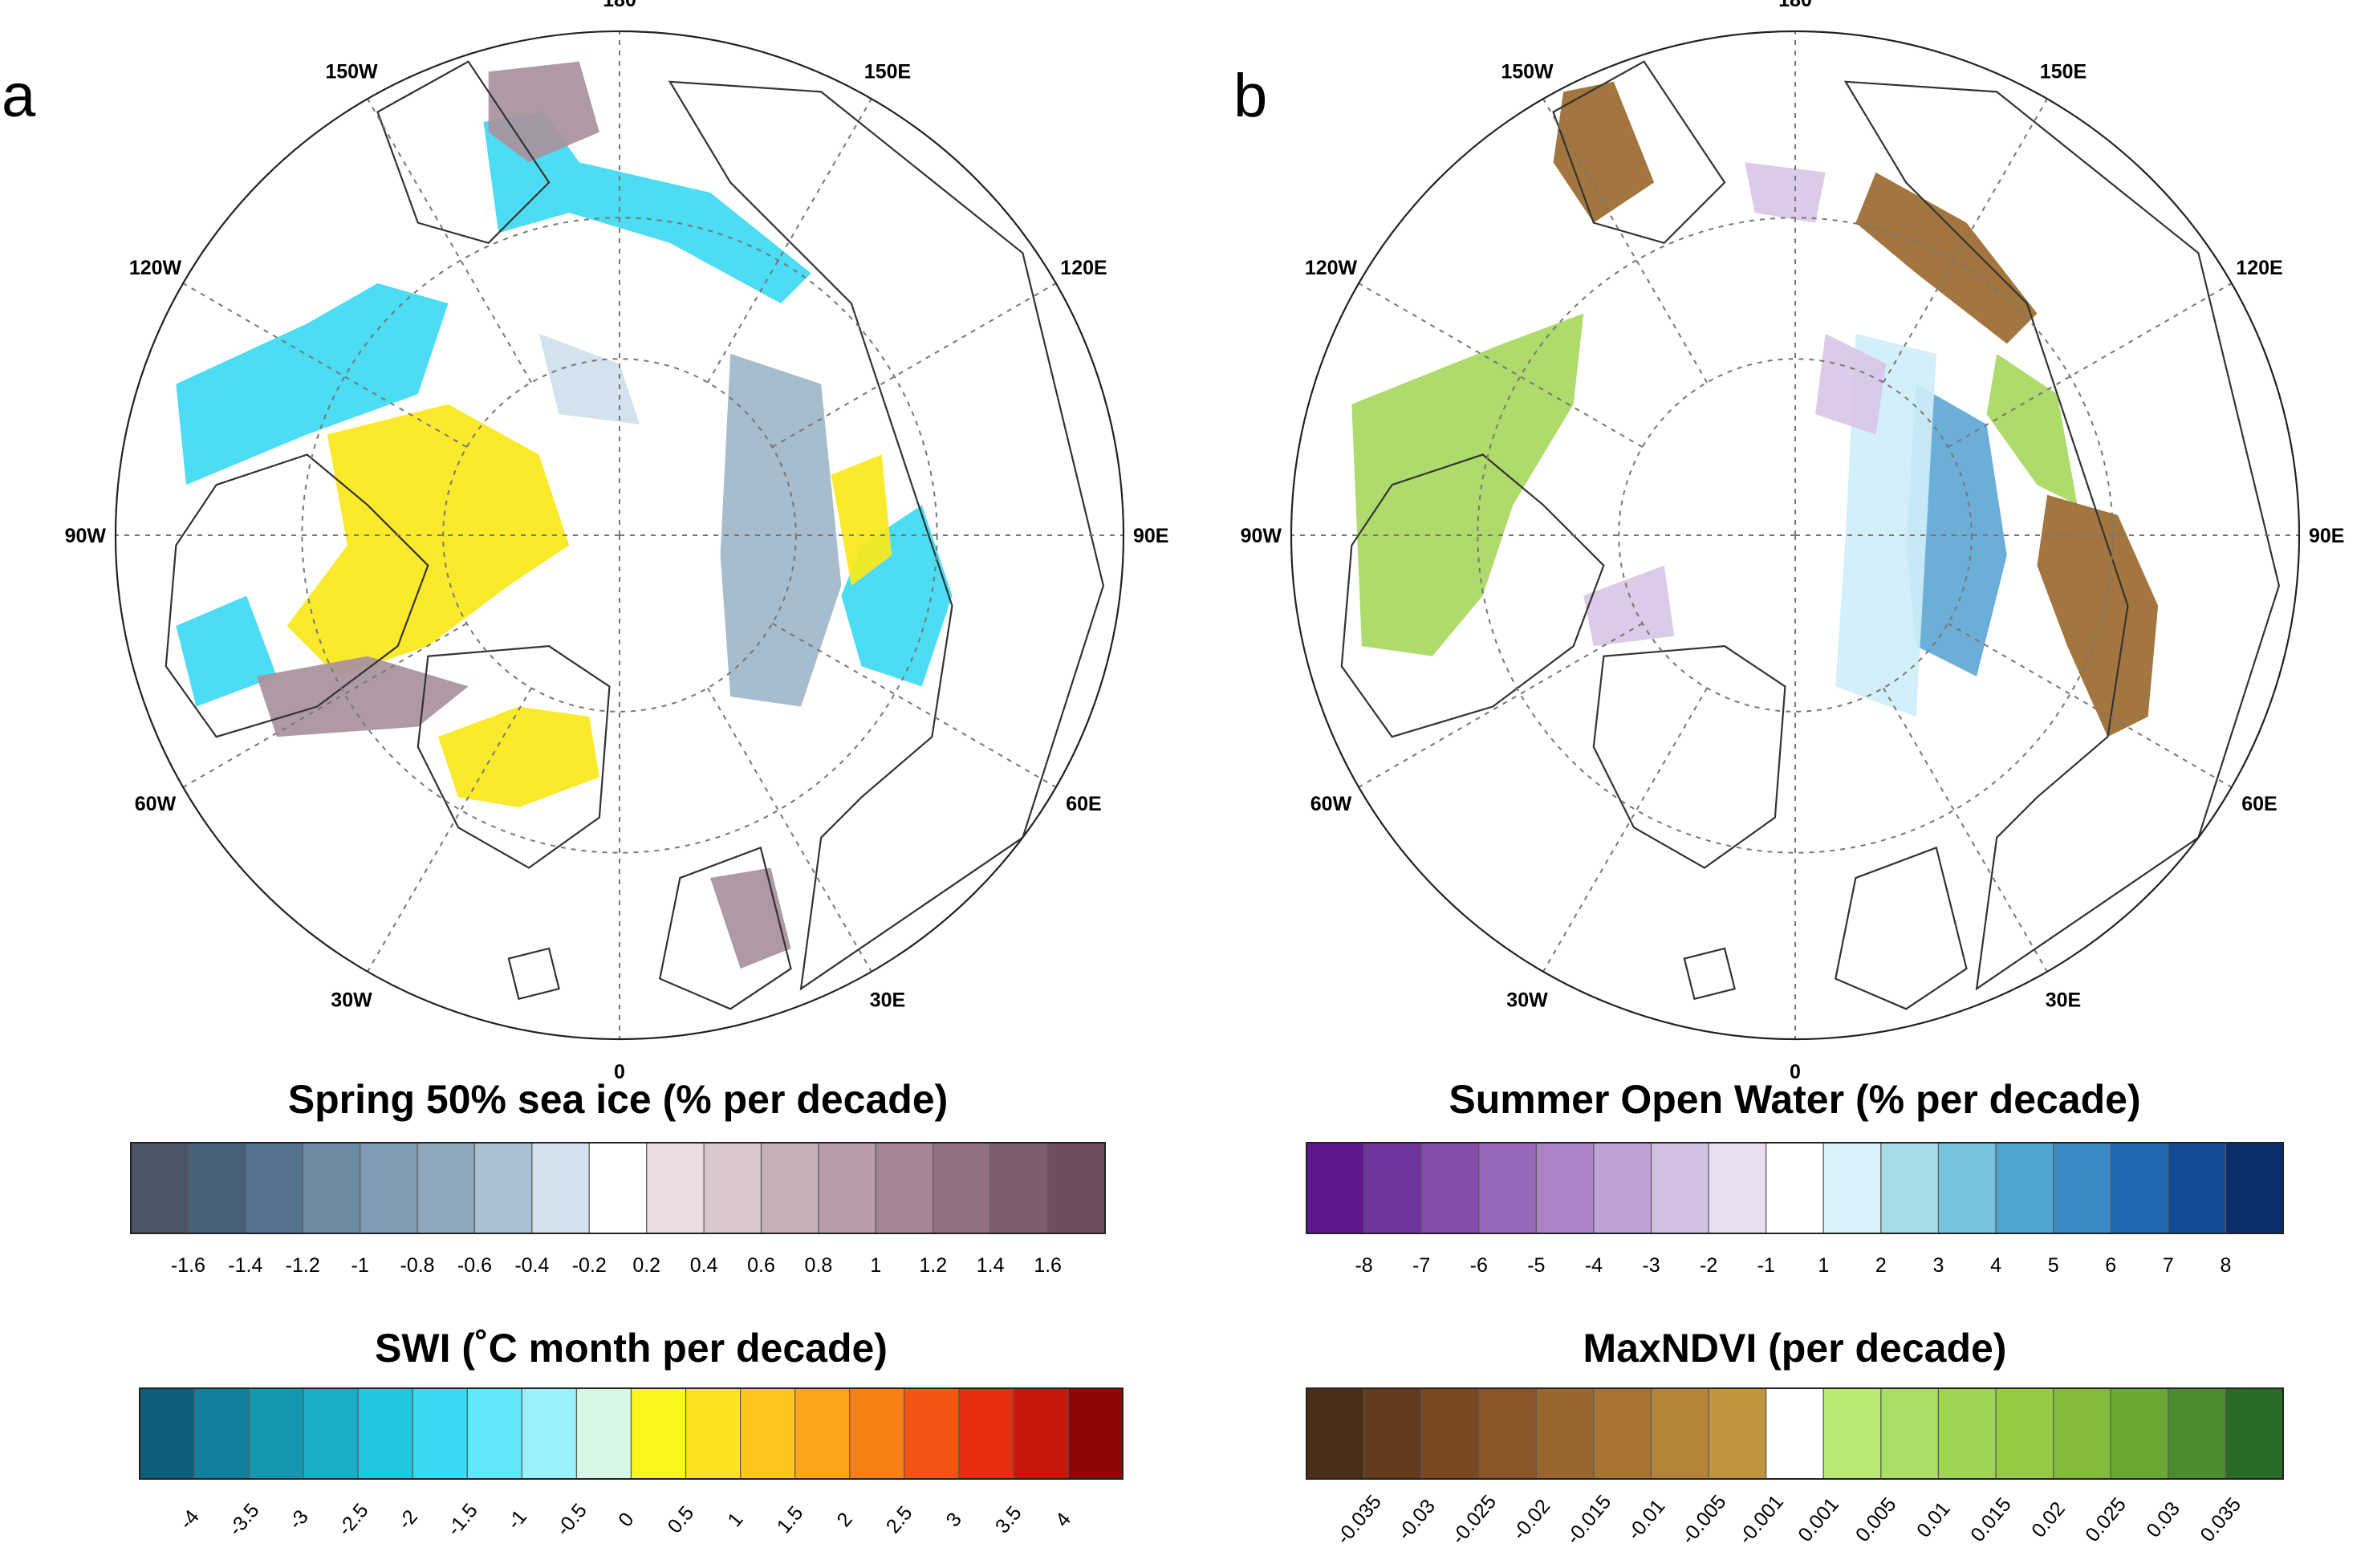 This screenshot has height=1568, width=2373. What do you see at coordinates (417, 1265) in the screenshot?
I see `colorbar-tick-label: -0.8` at bounding box center [417, 1265].